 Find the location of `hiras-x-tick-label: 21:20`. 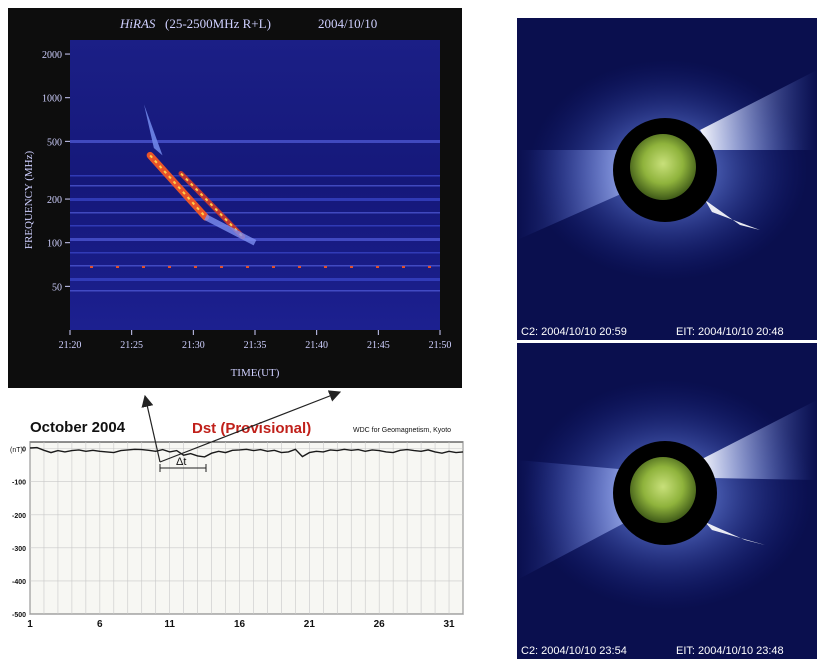

hiras-x-tick-label: 21:20 is located at coordinates (70, 345).